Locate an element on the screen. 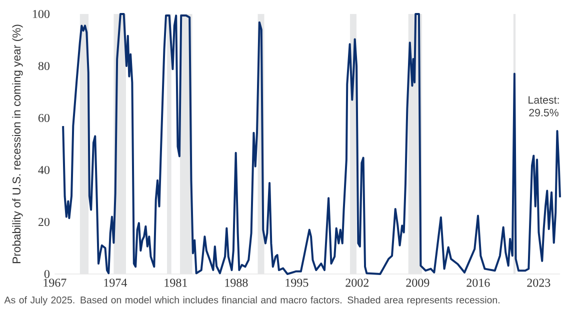  x-tick-label: 1967 is located at coordinates (55, 282).